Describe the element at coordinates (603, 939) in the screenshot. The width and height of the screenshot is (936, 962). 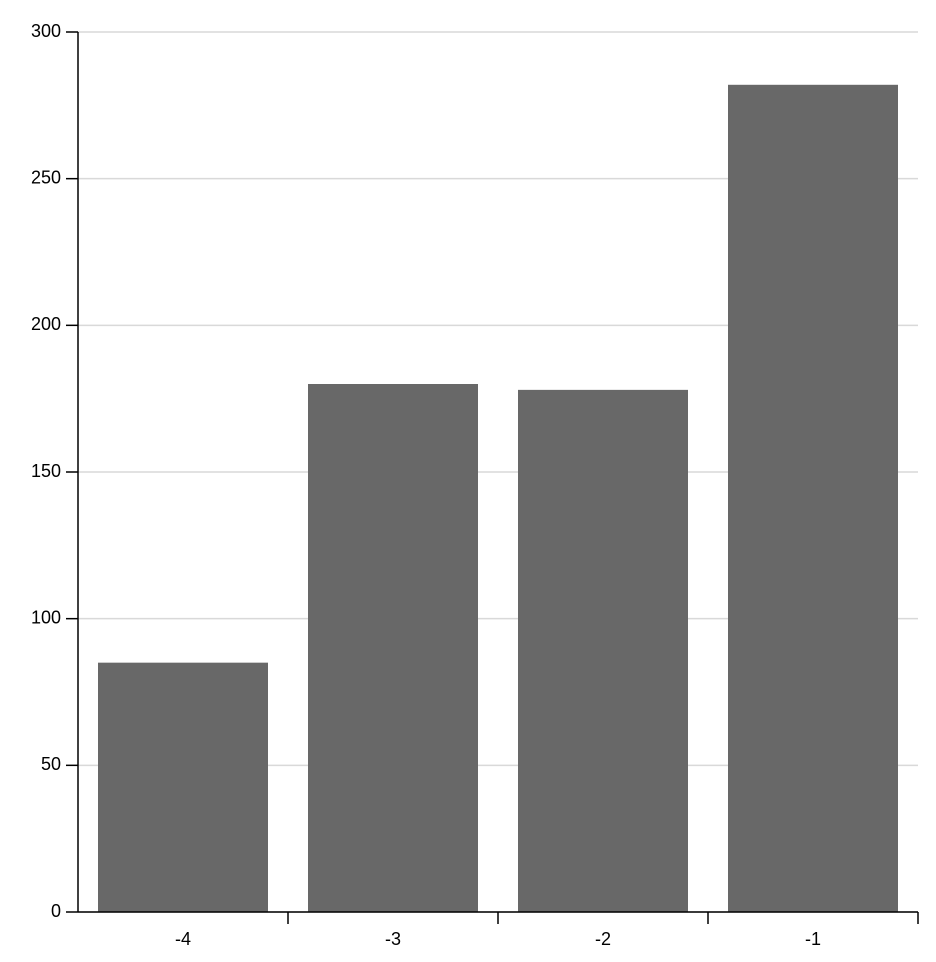
I see `x-tick-label: -2` at that location.